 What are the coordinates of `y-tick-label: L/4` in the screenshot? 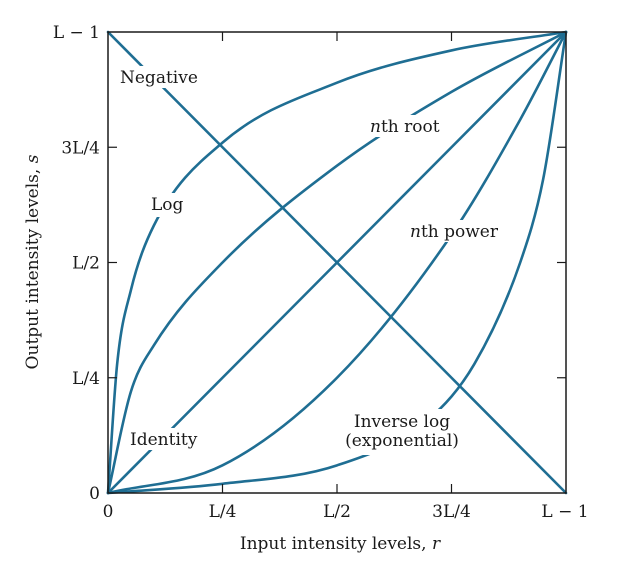 It's located at (86, 379).